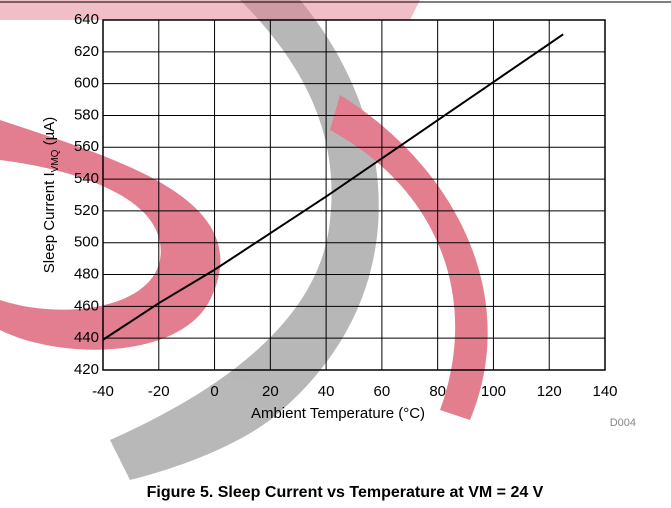  What do you see at coordinates (214, 391) in the screenshot?
I see `x-tick-label: 0` at bounding box center [214, 391].